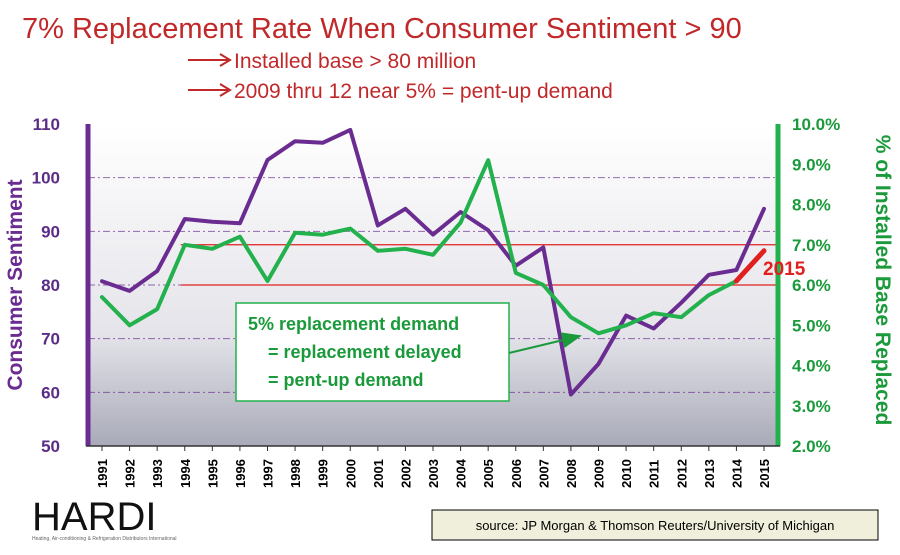 This screenshot has width=900, height=555. I want to click on right-tick-label: 9.0%, so click(811, 164).